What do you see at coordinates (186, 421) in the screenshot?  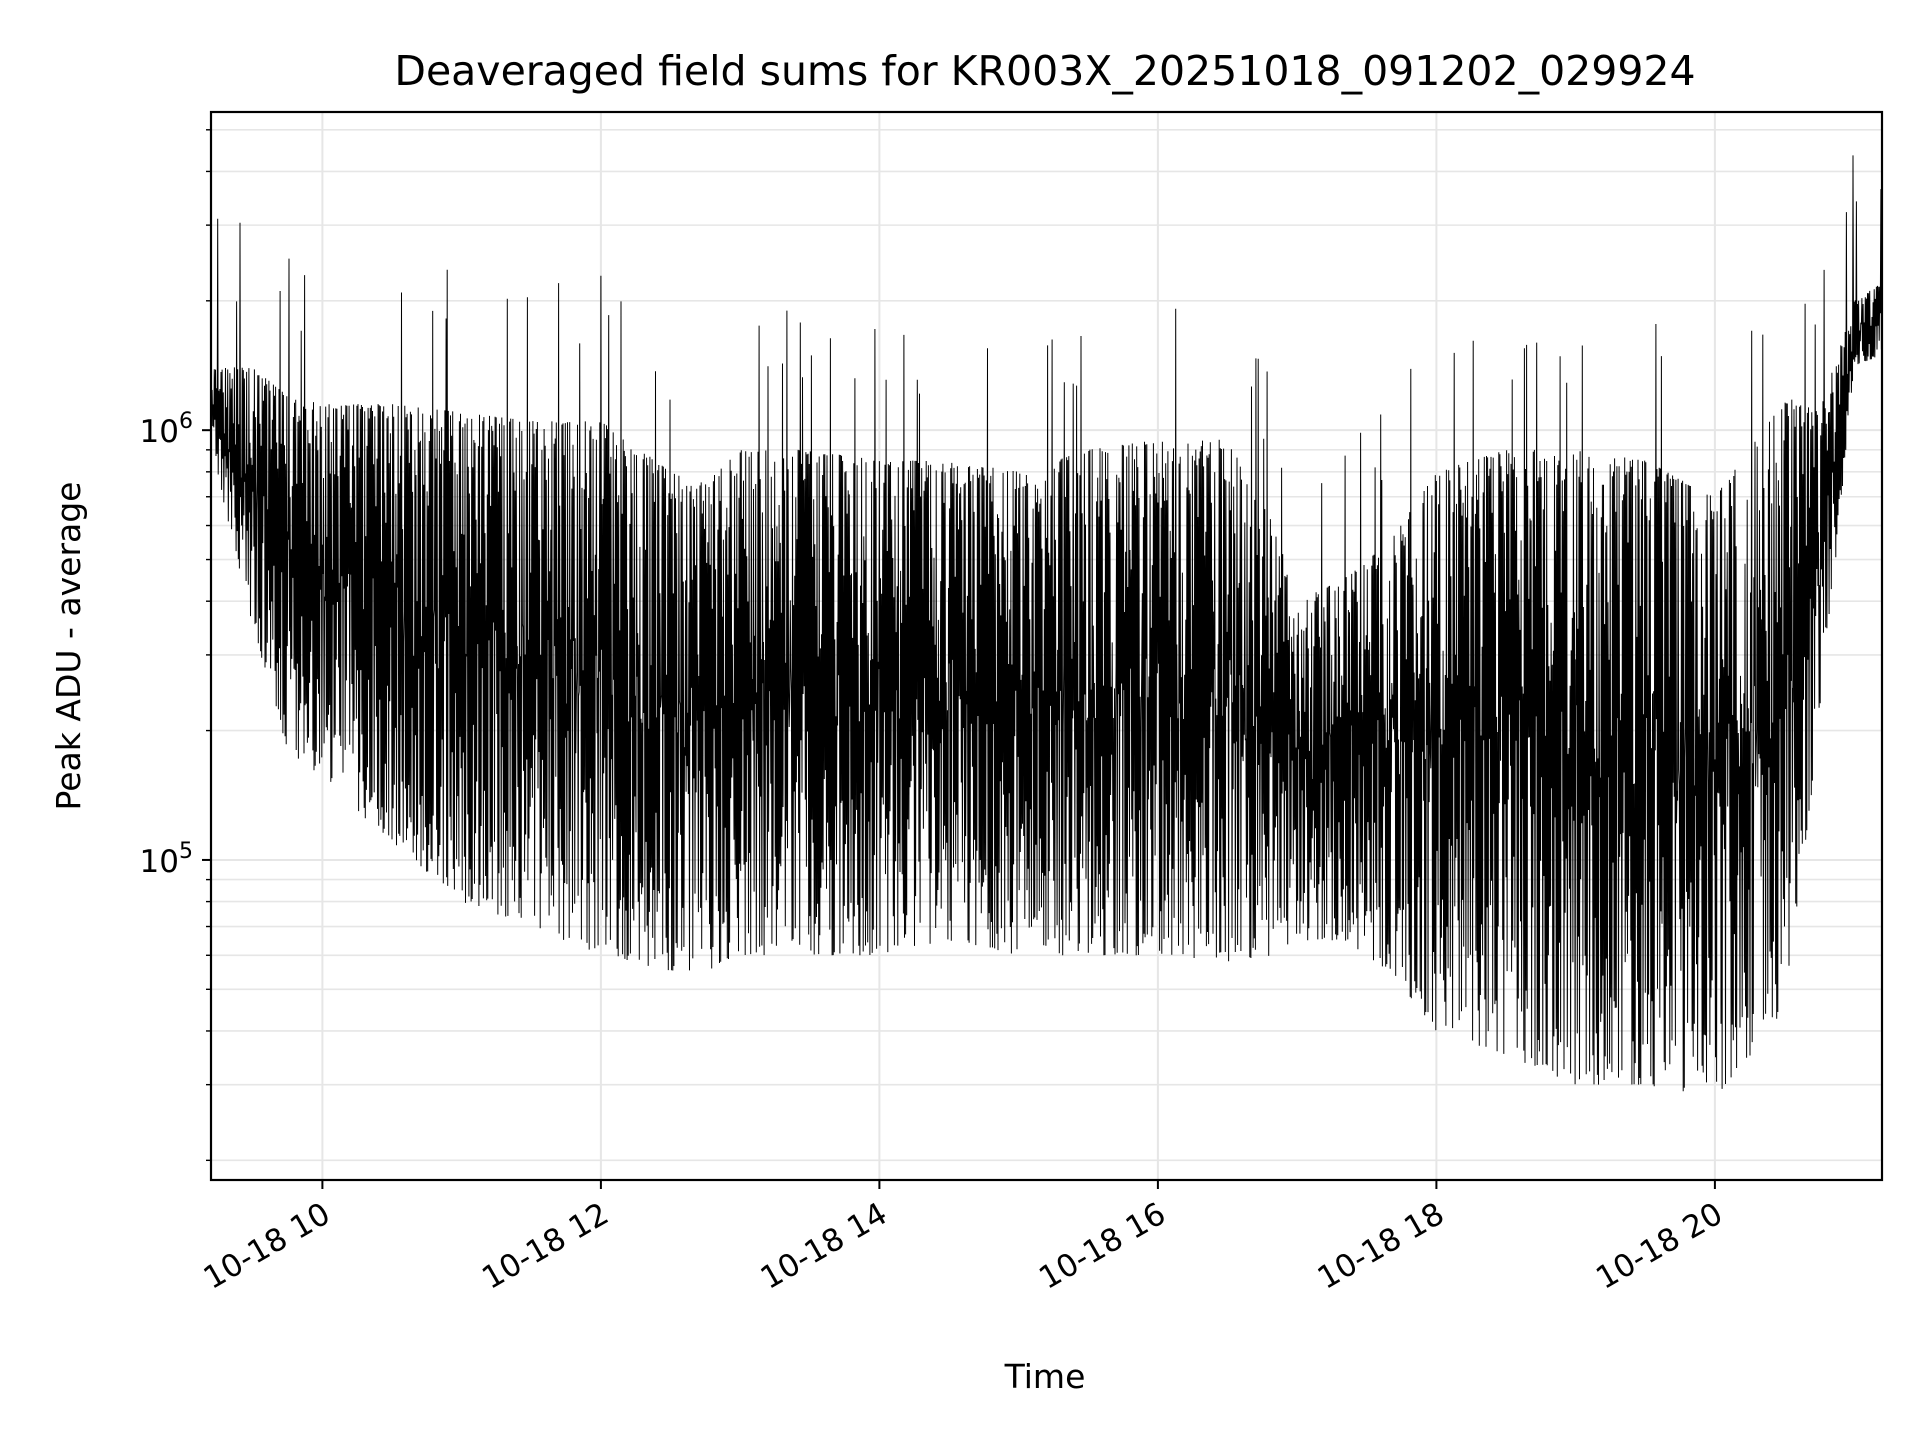 I see `y-tick-exponent: 6` at bounding box center [186, 421].